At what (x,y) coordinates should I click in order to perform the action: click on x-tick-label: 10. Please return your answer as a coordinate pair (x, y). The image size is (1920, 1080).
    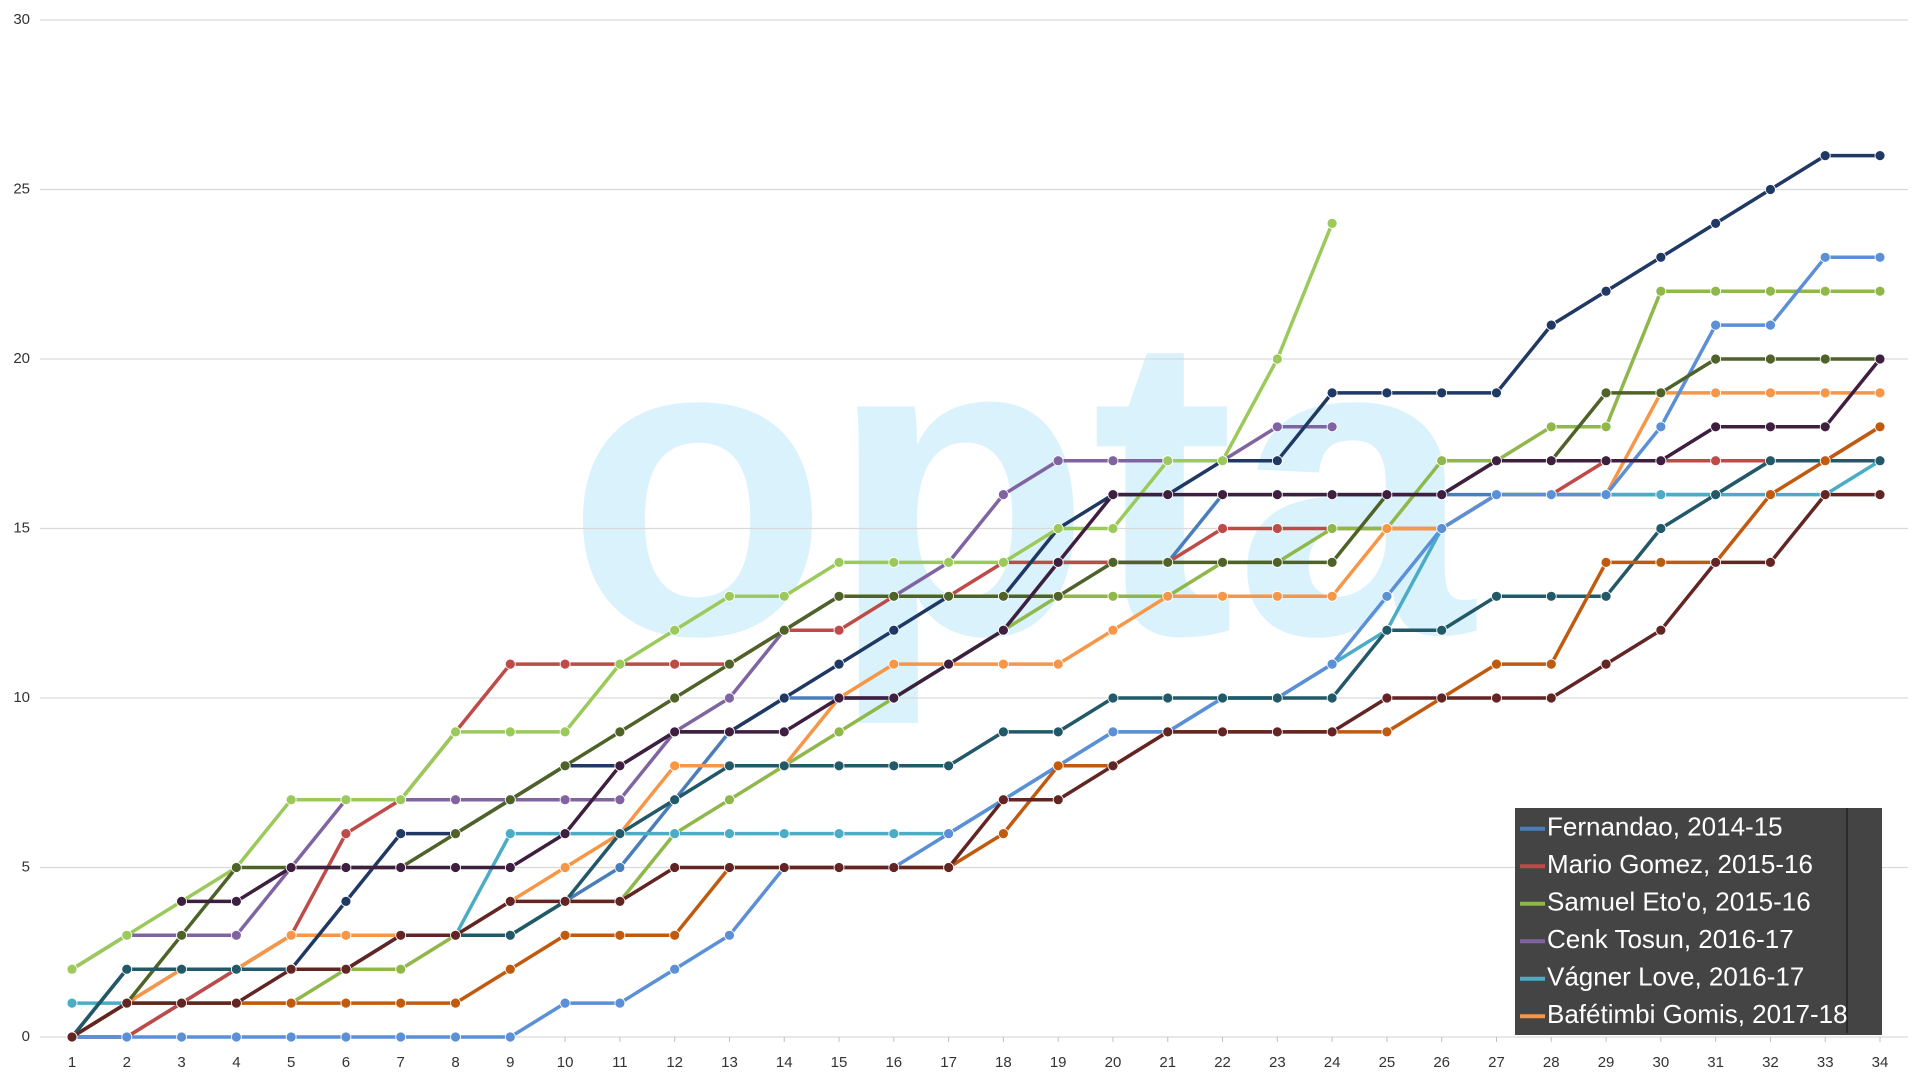
    Looking at the image, I should click on (565, 1062).